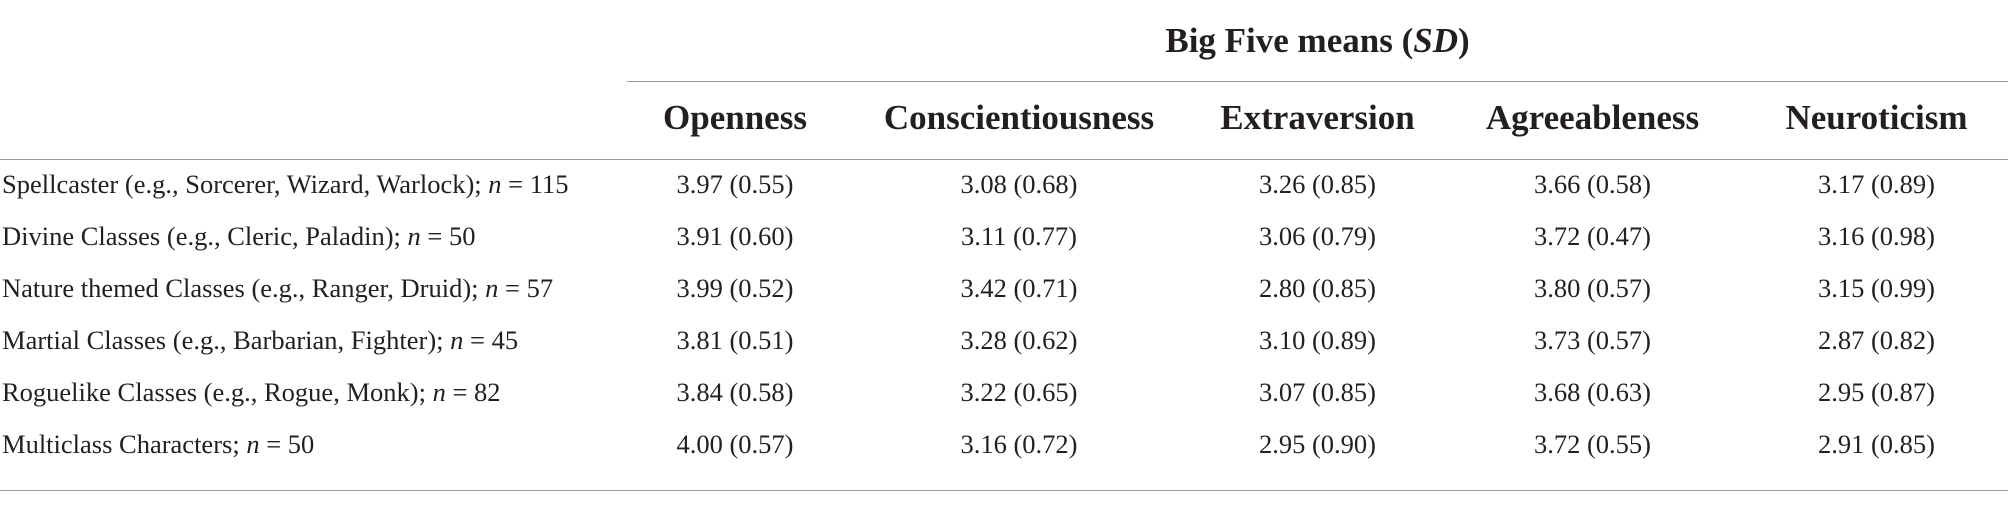  What do you see at coordinates (124, 444) in the screenshot?
I see `row-label-text: Multiclass Characters;` at bounding box center [124, 444].